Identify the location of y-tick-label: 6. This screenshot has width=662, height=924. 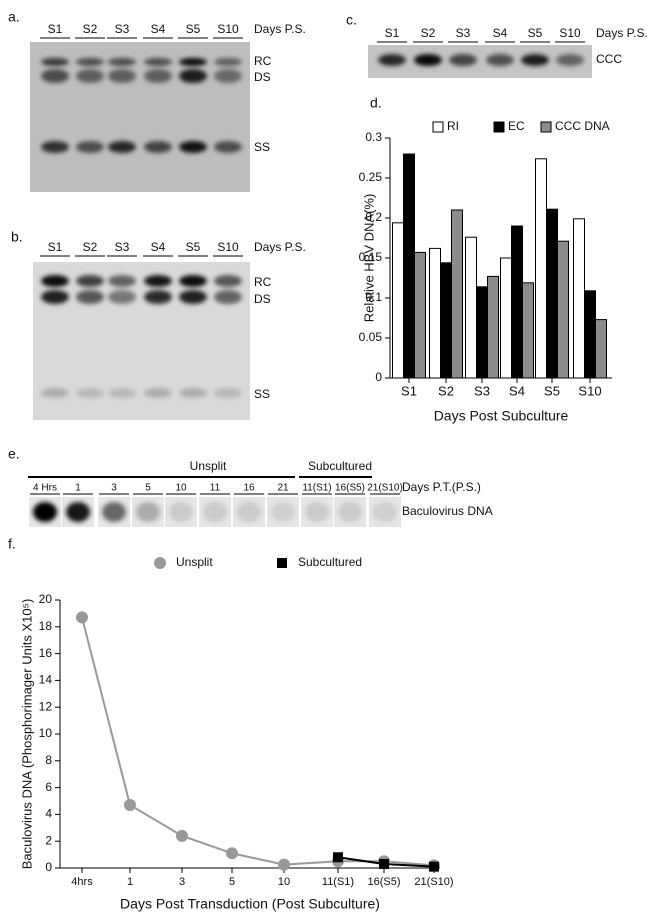
(48, 787).